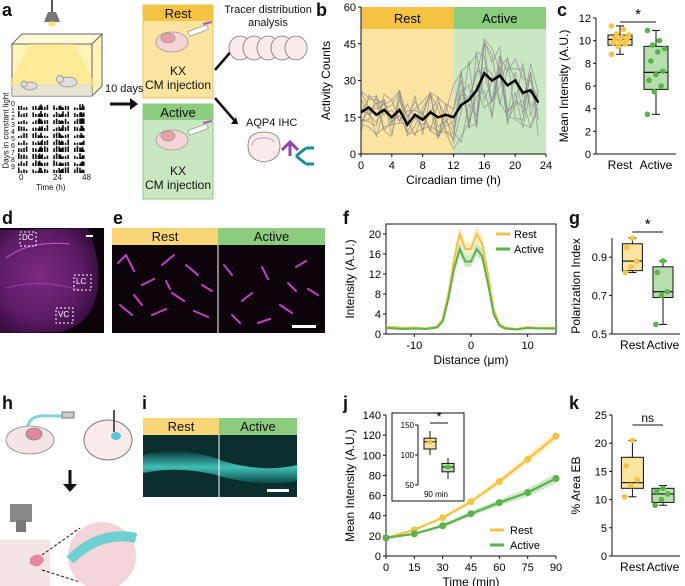 Image resolution: width=685 pixels, height=586 pixels. I want to click on y-axis-label: Intensity (A.U.), so click(350, 278).